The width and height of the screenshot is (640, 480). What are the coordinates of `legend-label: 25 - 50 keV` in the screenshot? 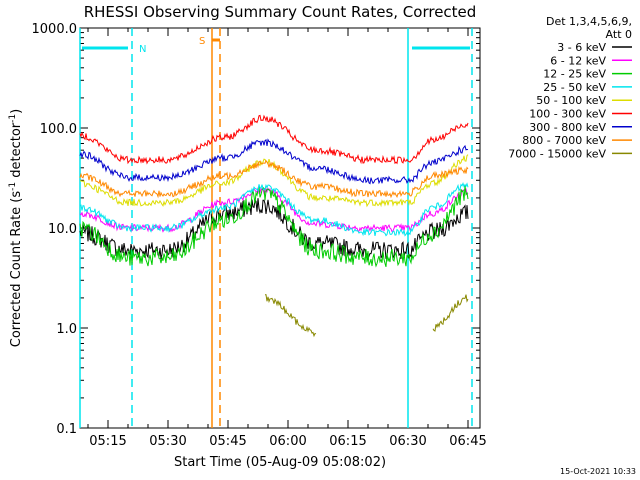 It's located at (574, 87).